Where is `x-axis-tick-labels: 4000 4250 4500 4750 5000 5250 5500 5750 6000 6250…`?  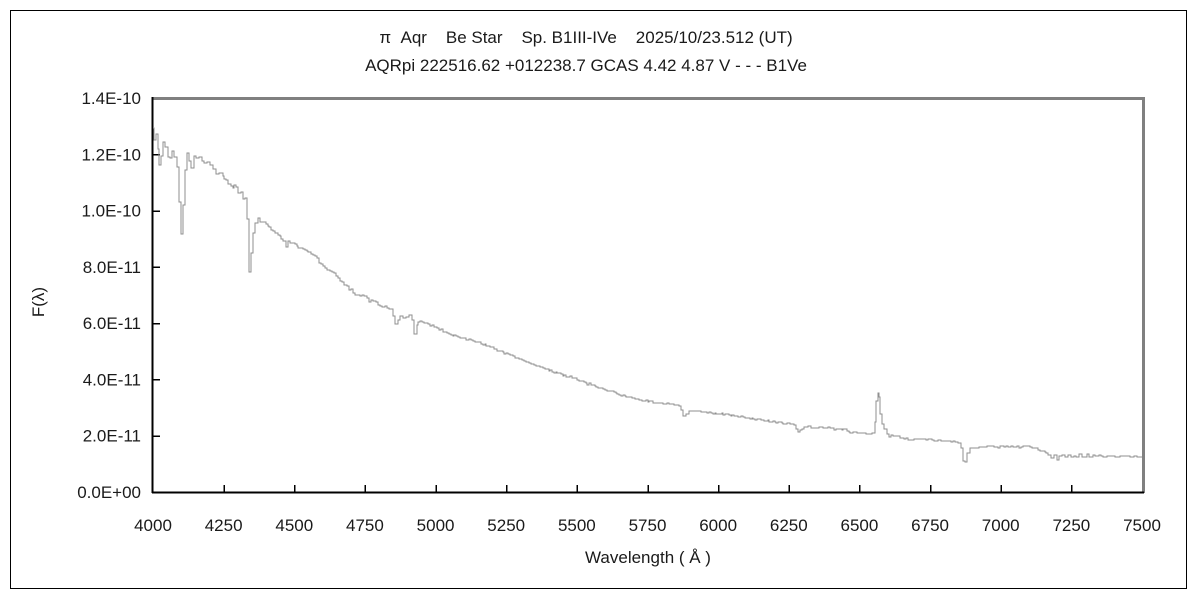
x-axis-tick-labels: 4000 4250 4500 4750 5000 5250 5500 5750 6000 6250… is located at coordinates (647, 525).